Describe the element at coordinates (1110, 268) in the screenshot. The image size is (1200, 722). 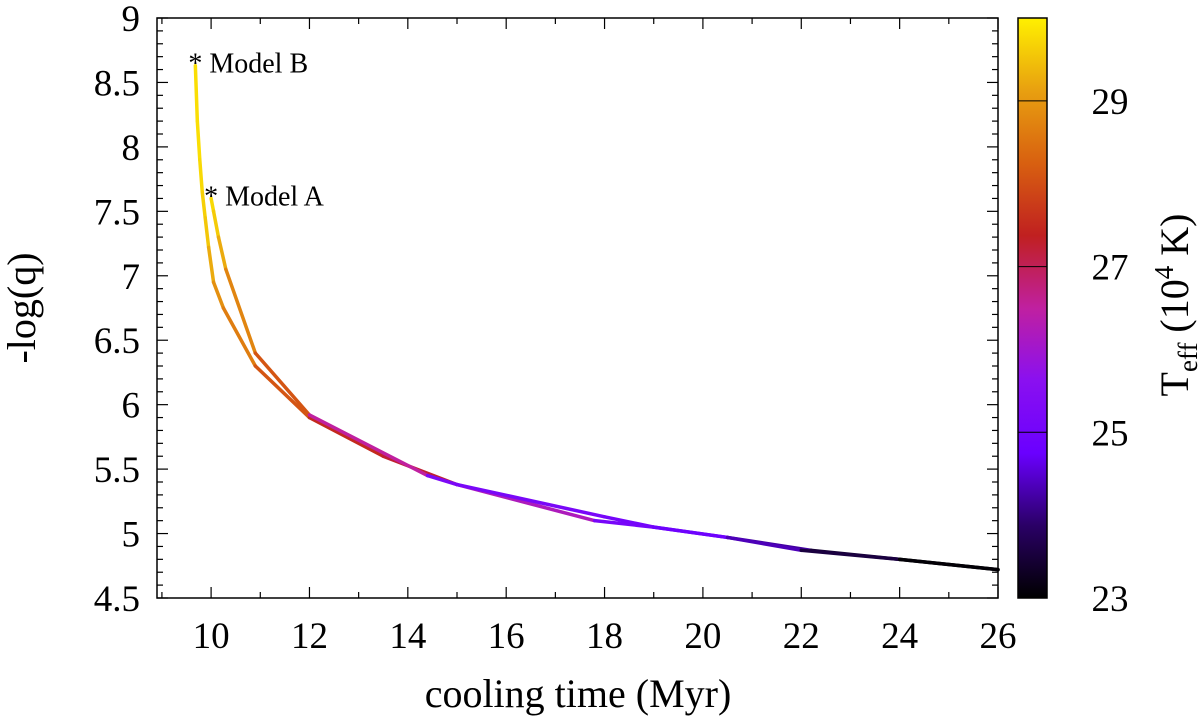
I see `colorbar-tick-label: 27` at that location.